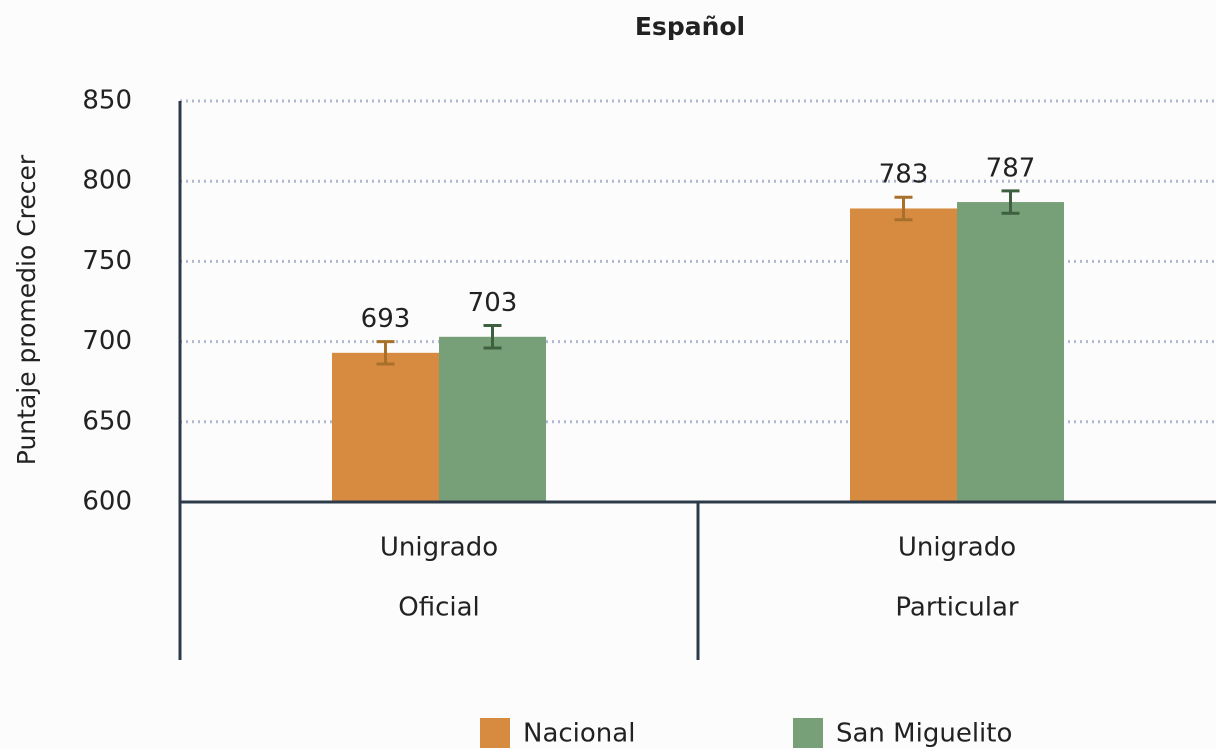 This screenshot has width=1216, height=749. Describe the element at coordinates (107, 502) in the screenshot. I see `y-tick-label: 600` at that location.